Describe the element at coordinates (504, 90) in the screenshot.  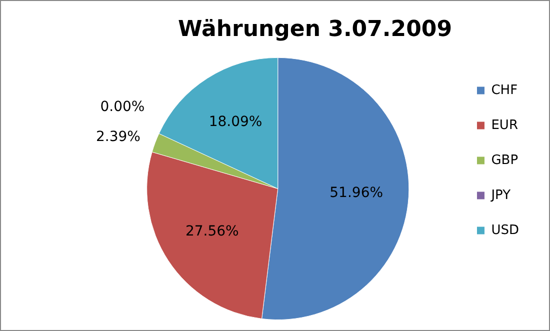
I see `legend-label: CHF` at that location.